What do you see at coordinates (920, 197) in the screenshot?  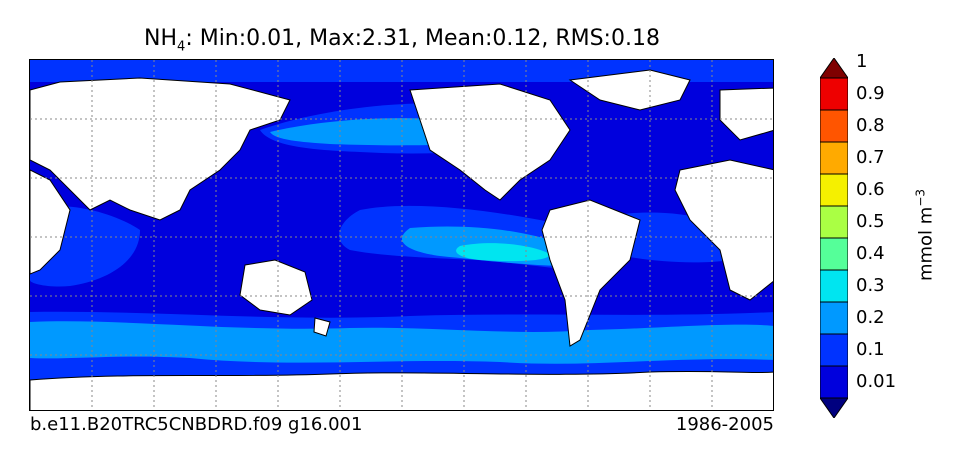 I see `unit-exponent: −3` at bounding box center [920, 197].